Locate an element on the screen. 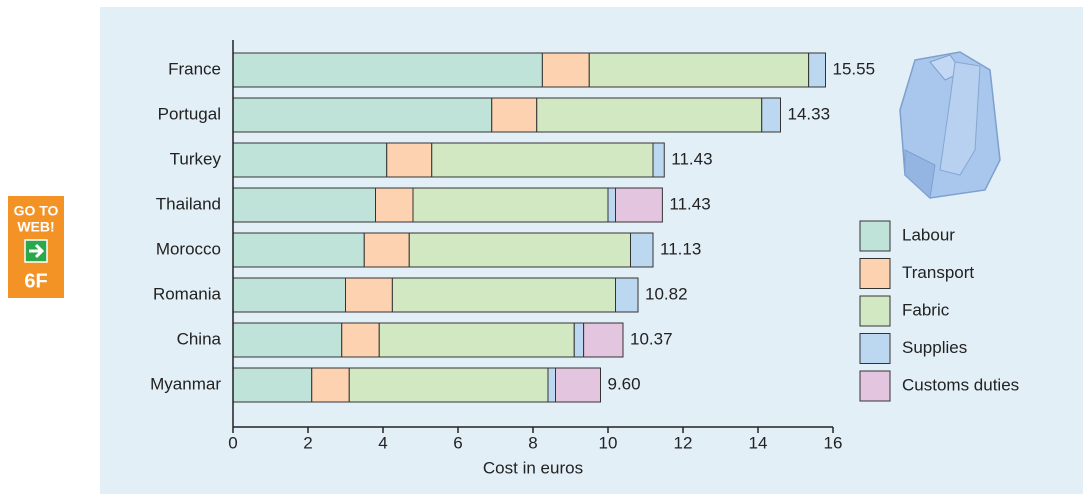  total-label: 10.82 is located at coordinates (666, 293).